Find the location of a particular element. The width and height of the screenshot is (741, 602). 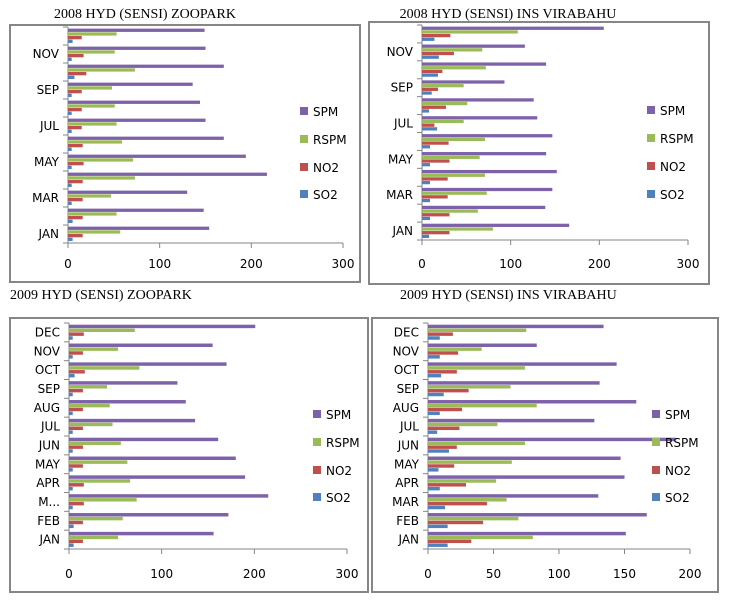

x-tick-label: 0 is located at coordinates (69, 574).